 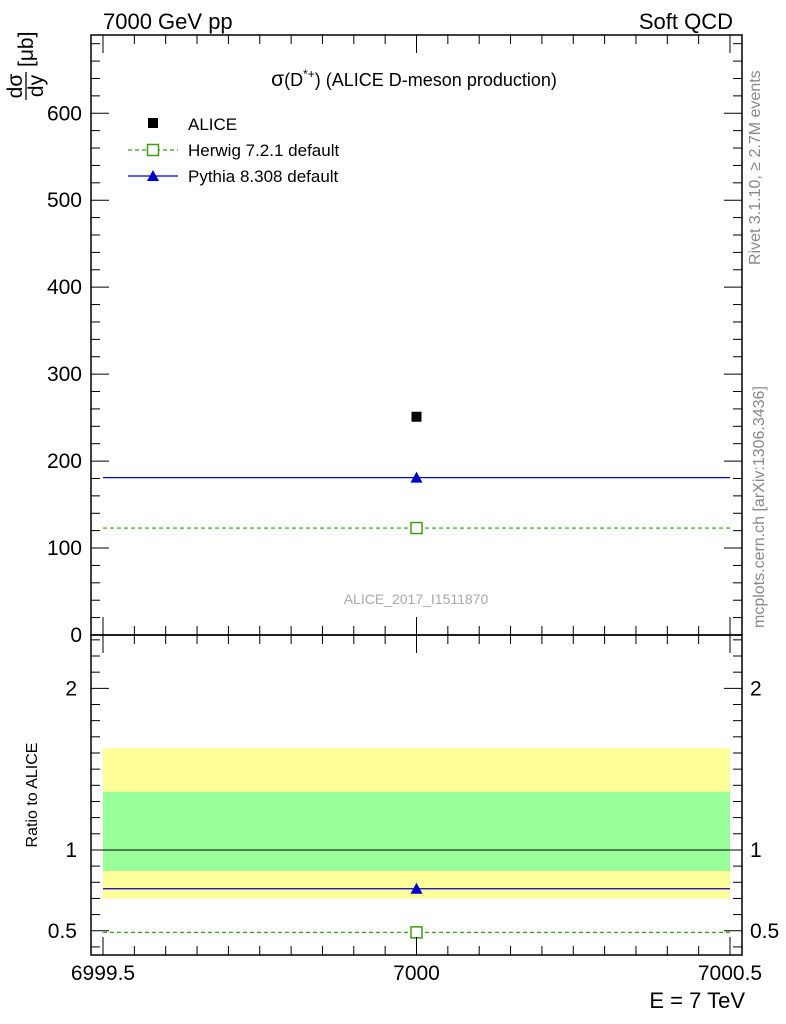 What do you see at coordinates (15, 86) in the screenshot?
I see `y-label-num: dσ` at bounding box center [15, 86].